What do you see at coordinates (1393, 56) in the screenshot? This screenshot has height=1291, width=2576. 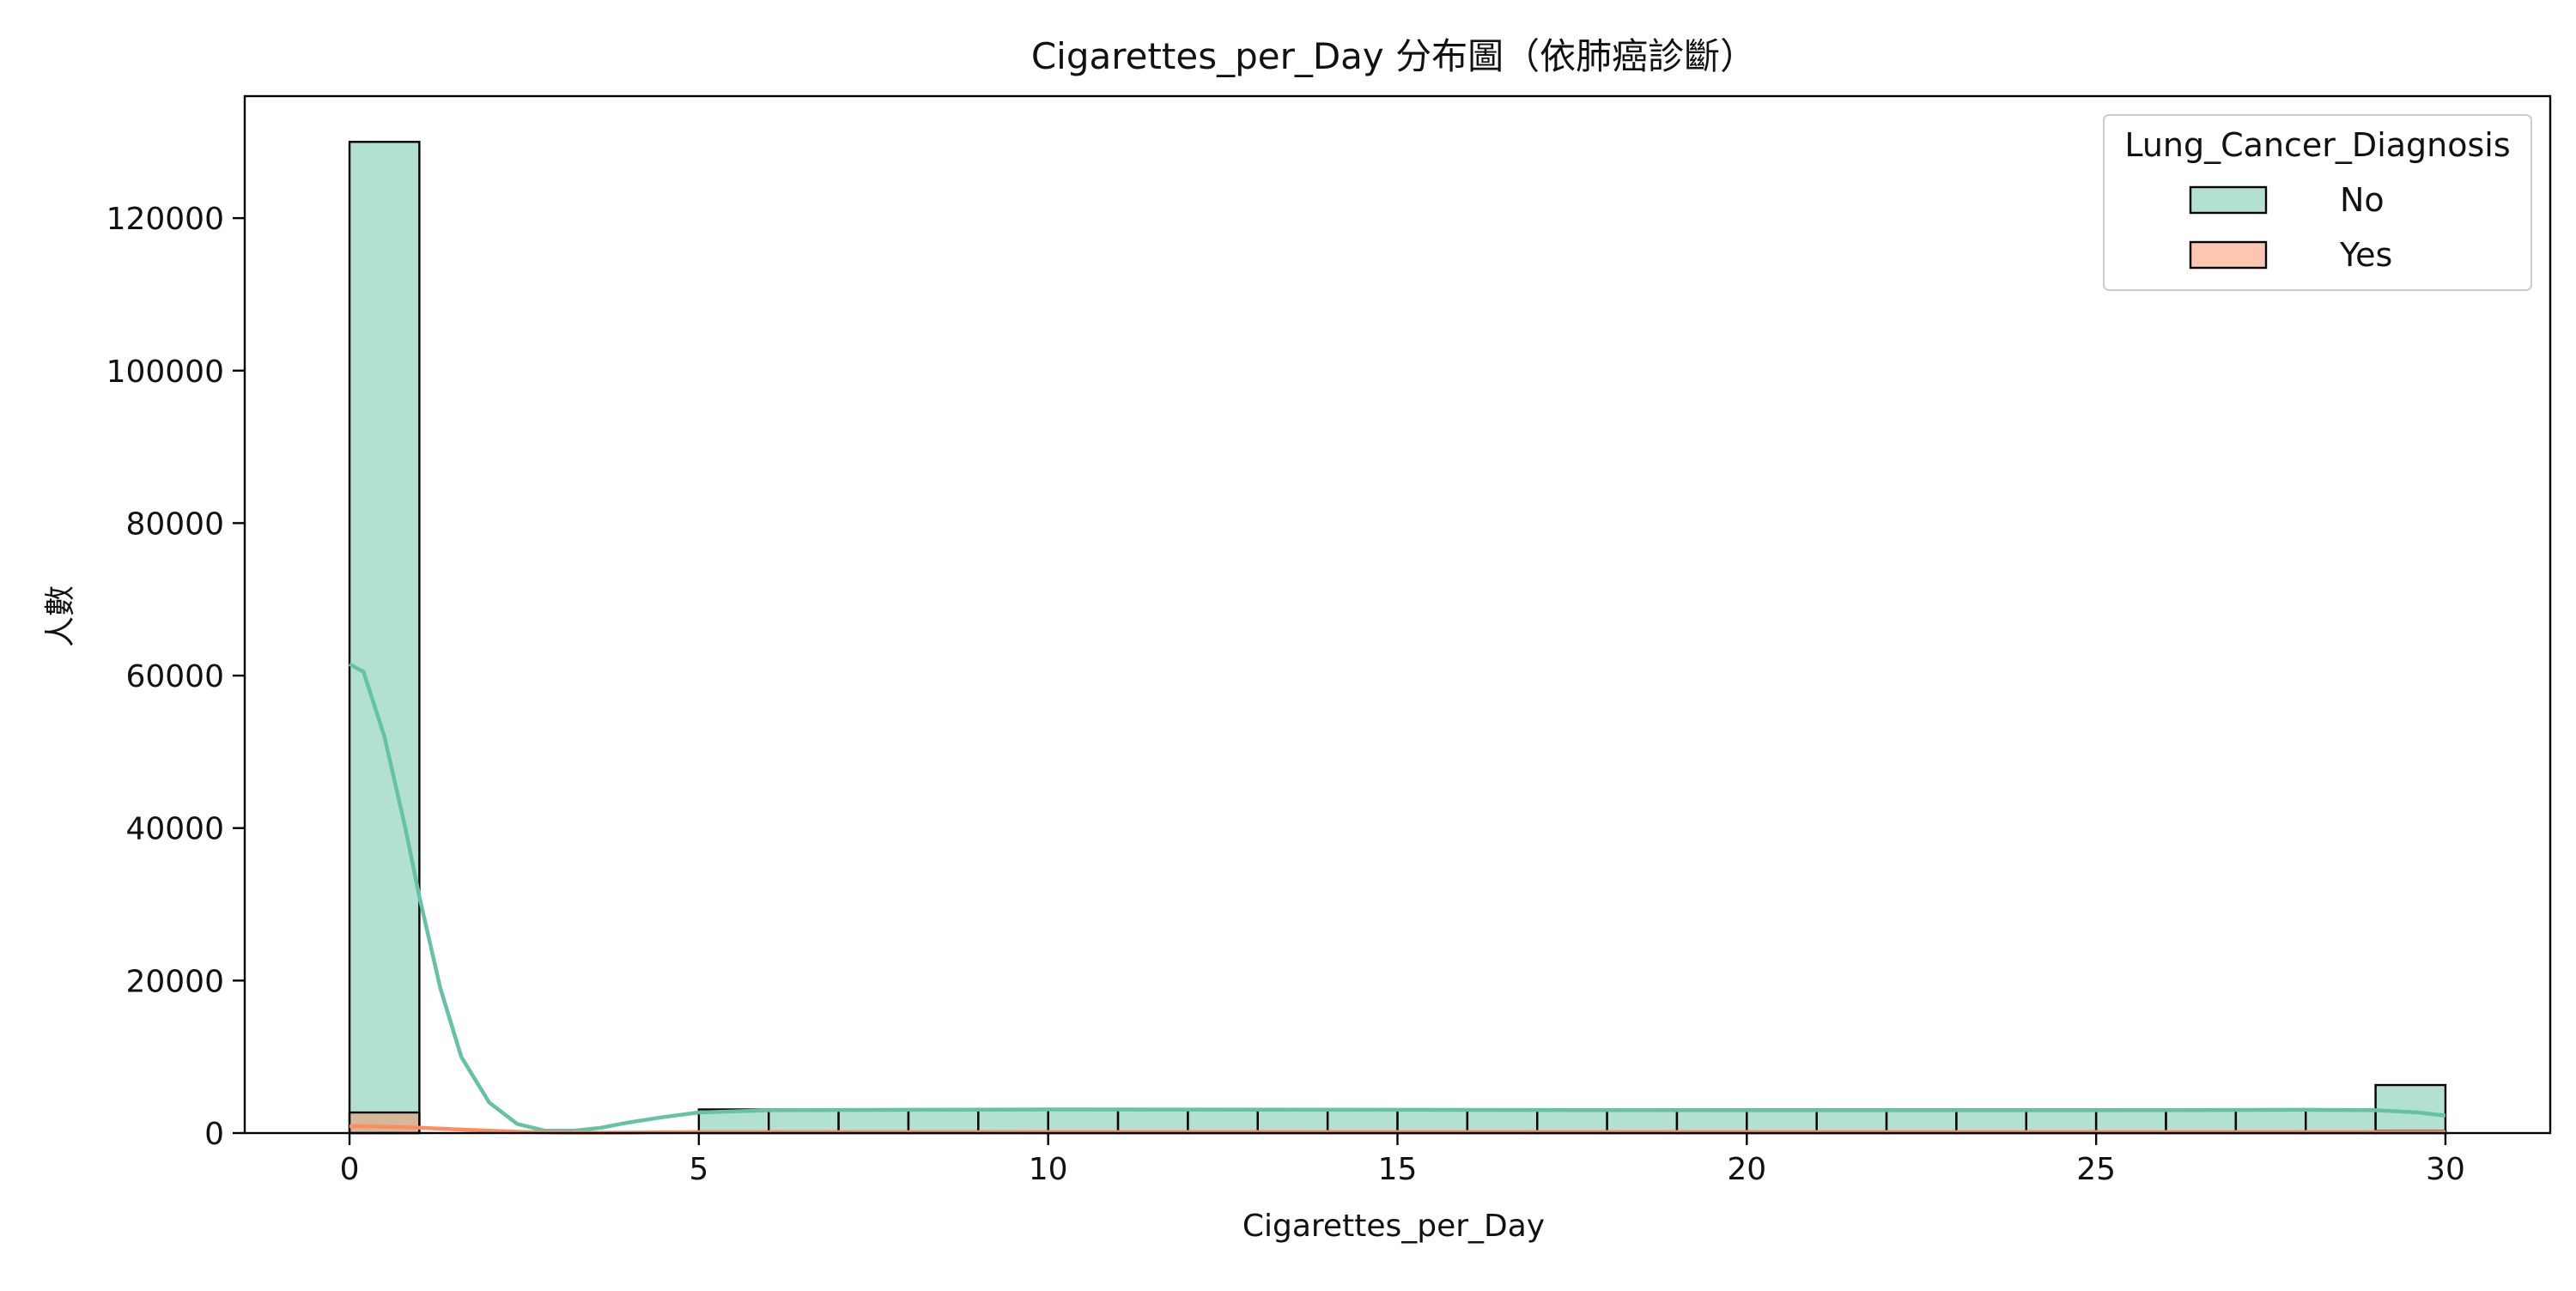 I see `chart-title: Cigarettes_per_Day 分布圖（依肺癌診斷）` at bounding box center [1393, 56].